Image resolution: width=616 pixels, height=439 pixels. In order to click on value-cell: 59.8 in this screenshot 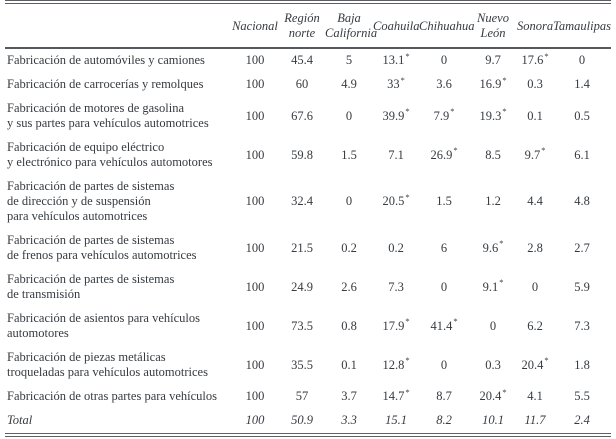, I will do `click(302, 154)`.